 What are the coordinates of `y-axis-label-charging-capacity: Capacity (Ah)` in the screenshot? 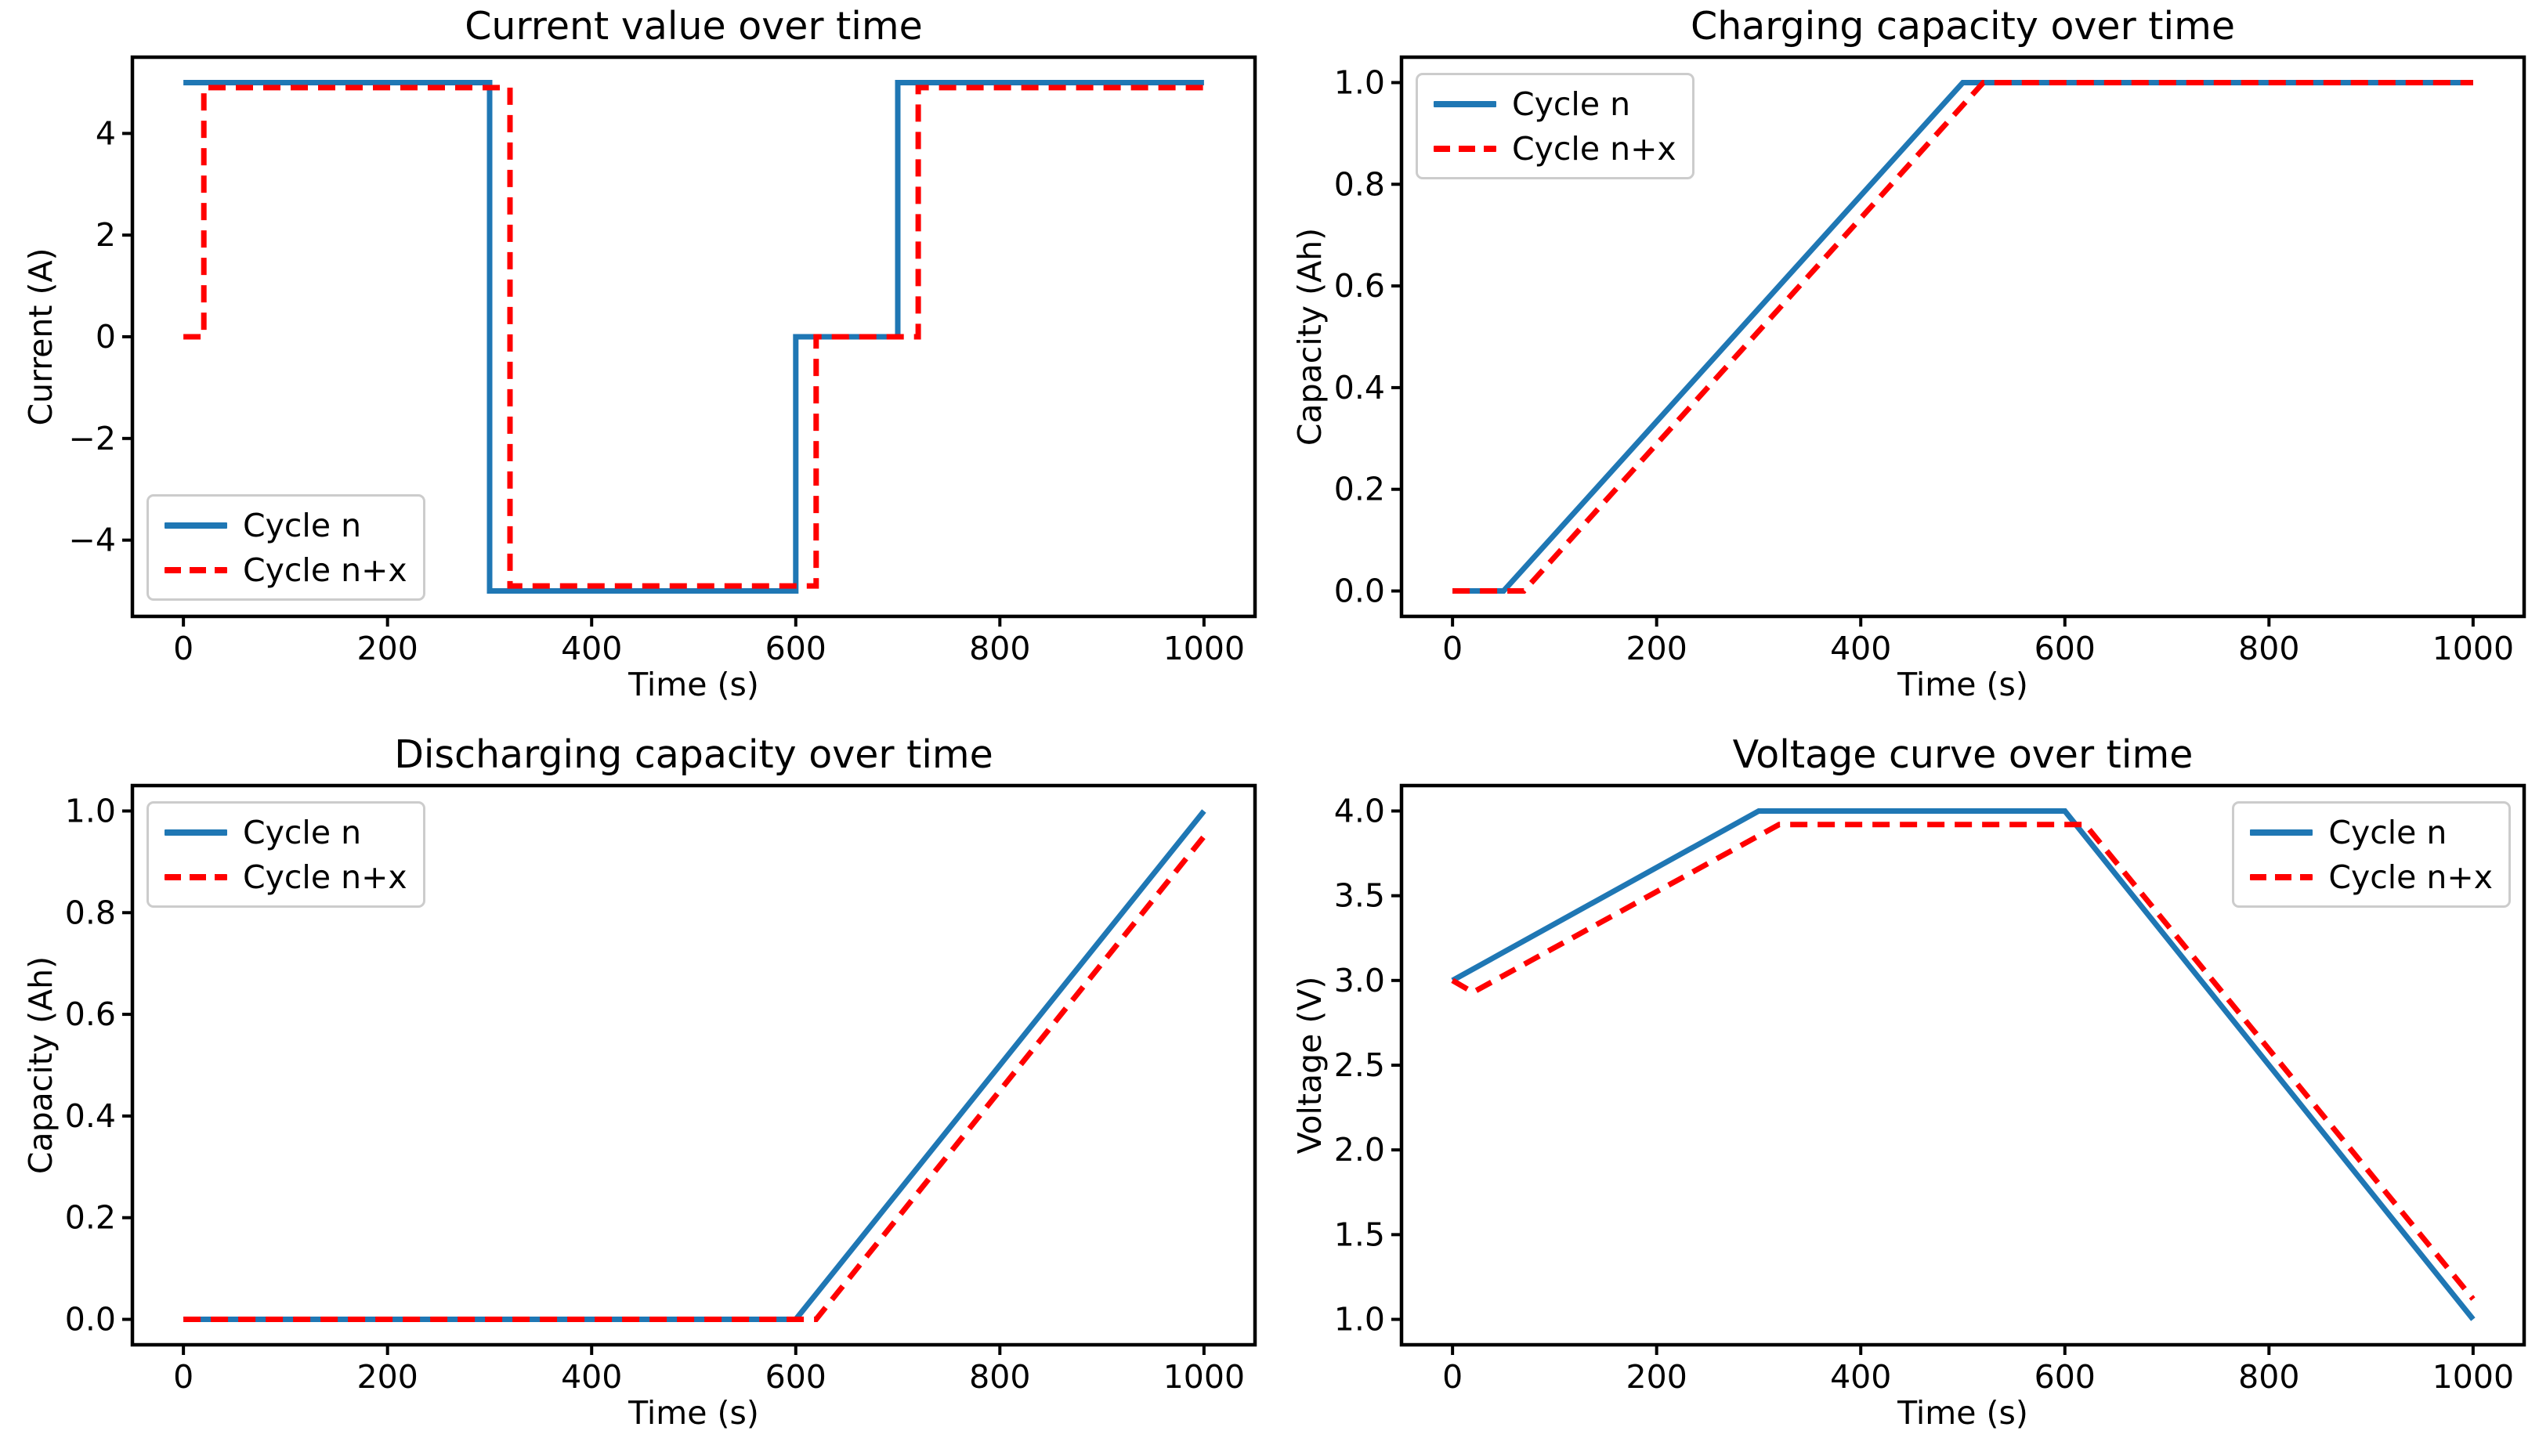 It's located at (1310, 336).